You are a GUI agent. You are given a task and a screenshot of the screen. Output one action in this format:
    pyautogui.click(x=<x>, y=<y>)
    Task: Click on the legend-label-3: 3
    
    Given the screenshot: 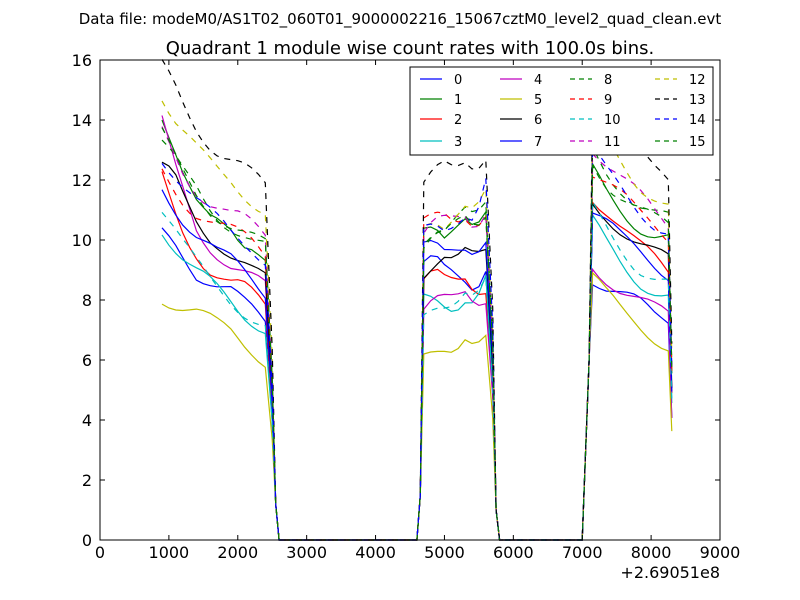 What is the action you would take?
    pyautogui.click(x=458, y=142)
    